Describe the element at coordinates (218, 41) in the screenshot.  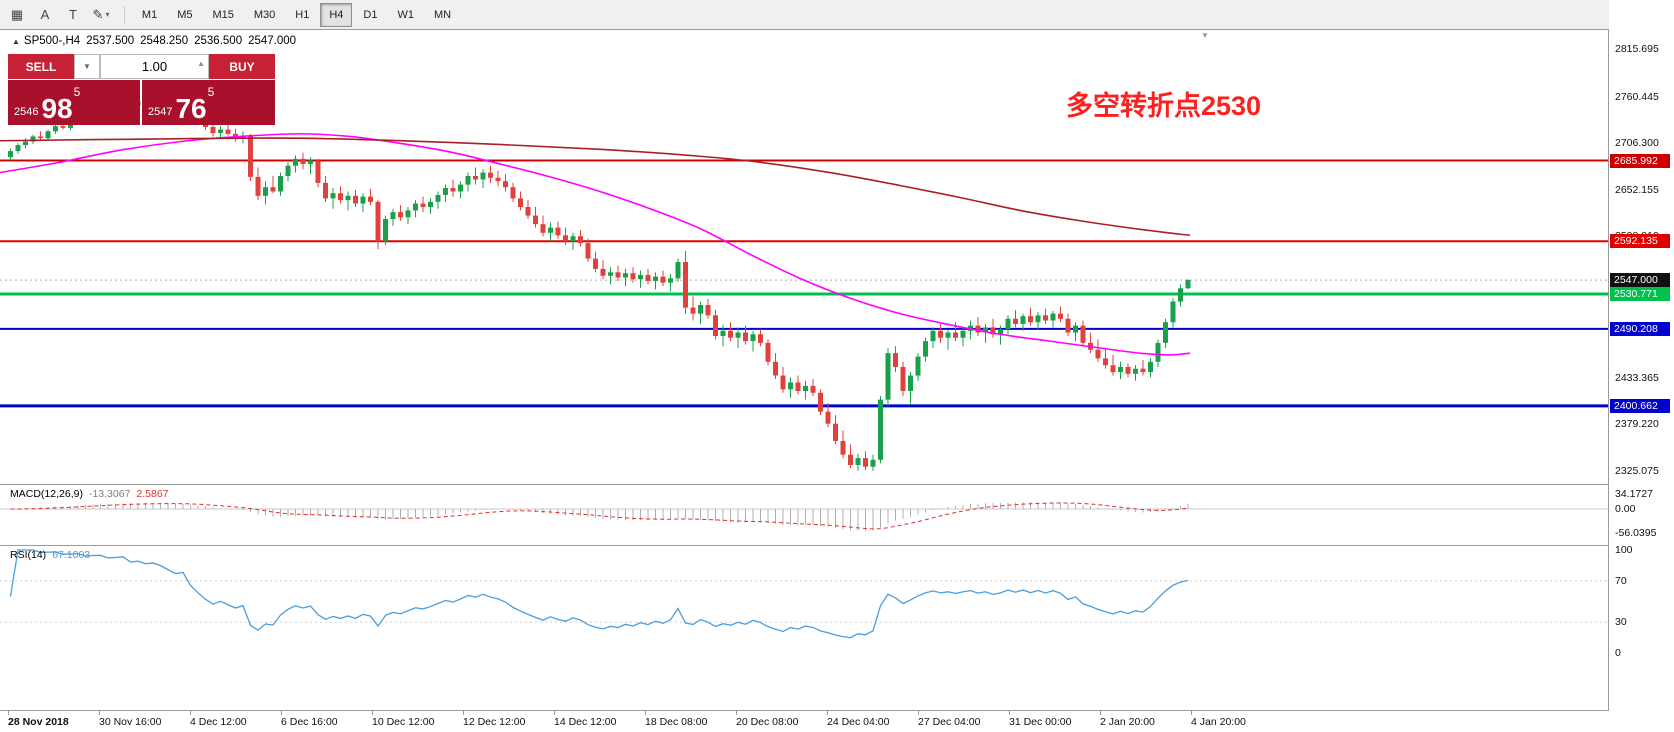
I see `ohlc-low: 2536.500` at that location.